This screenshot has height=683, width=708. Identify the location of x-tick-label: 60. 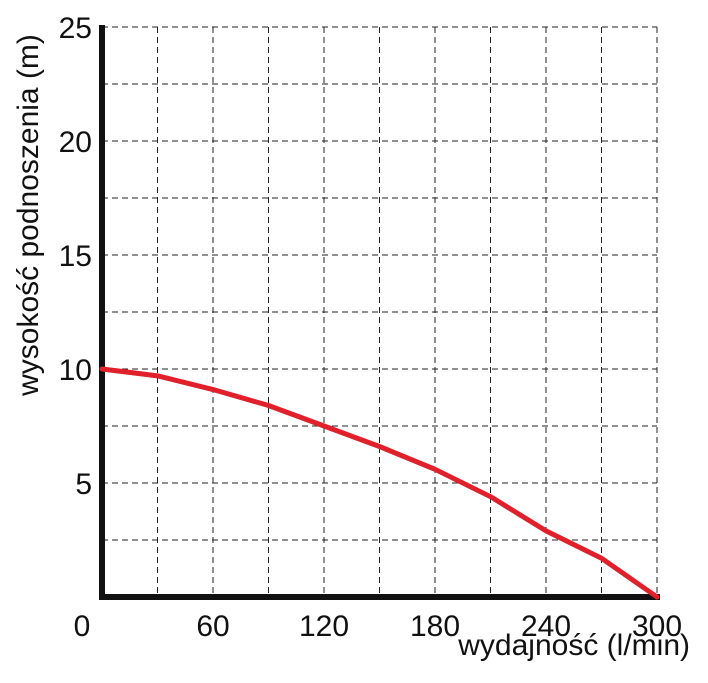
(212, 626).